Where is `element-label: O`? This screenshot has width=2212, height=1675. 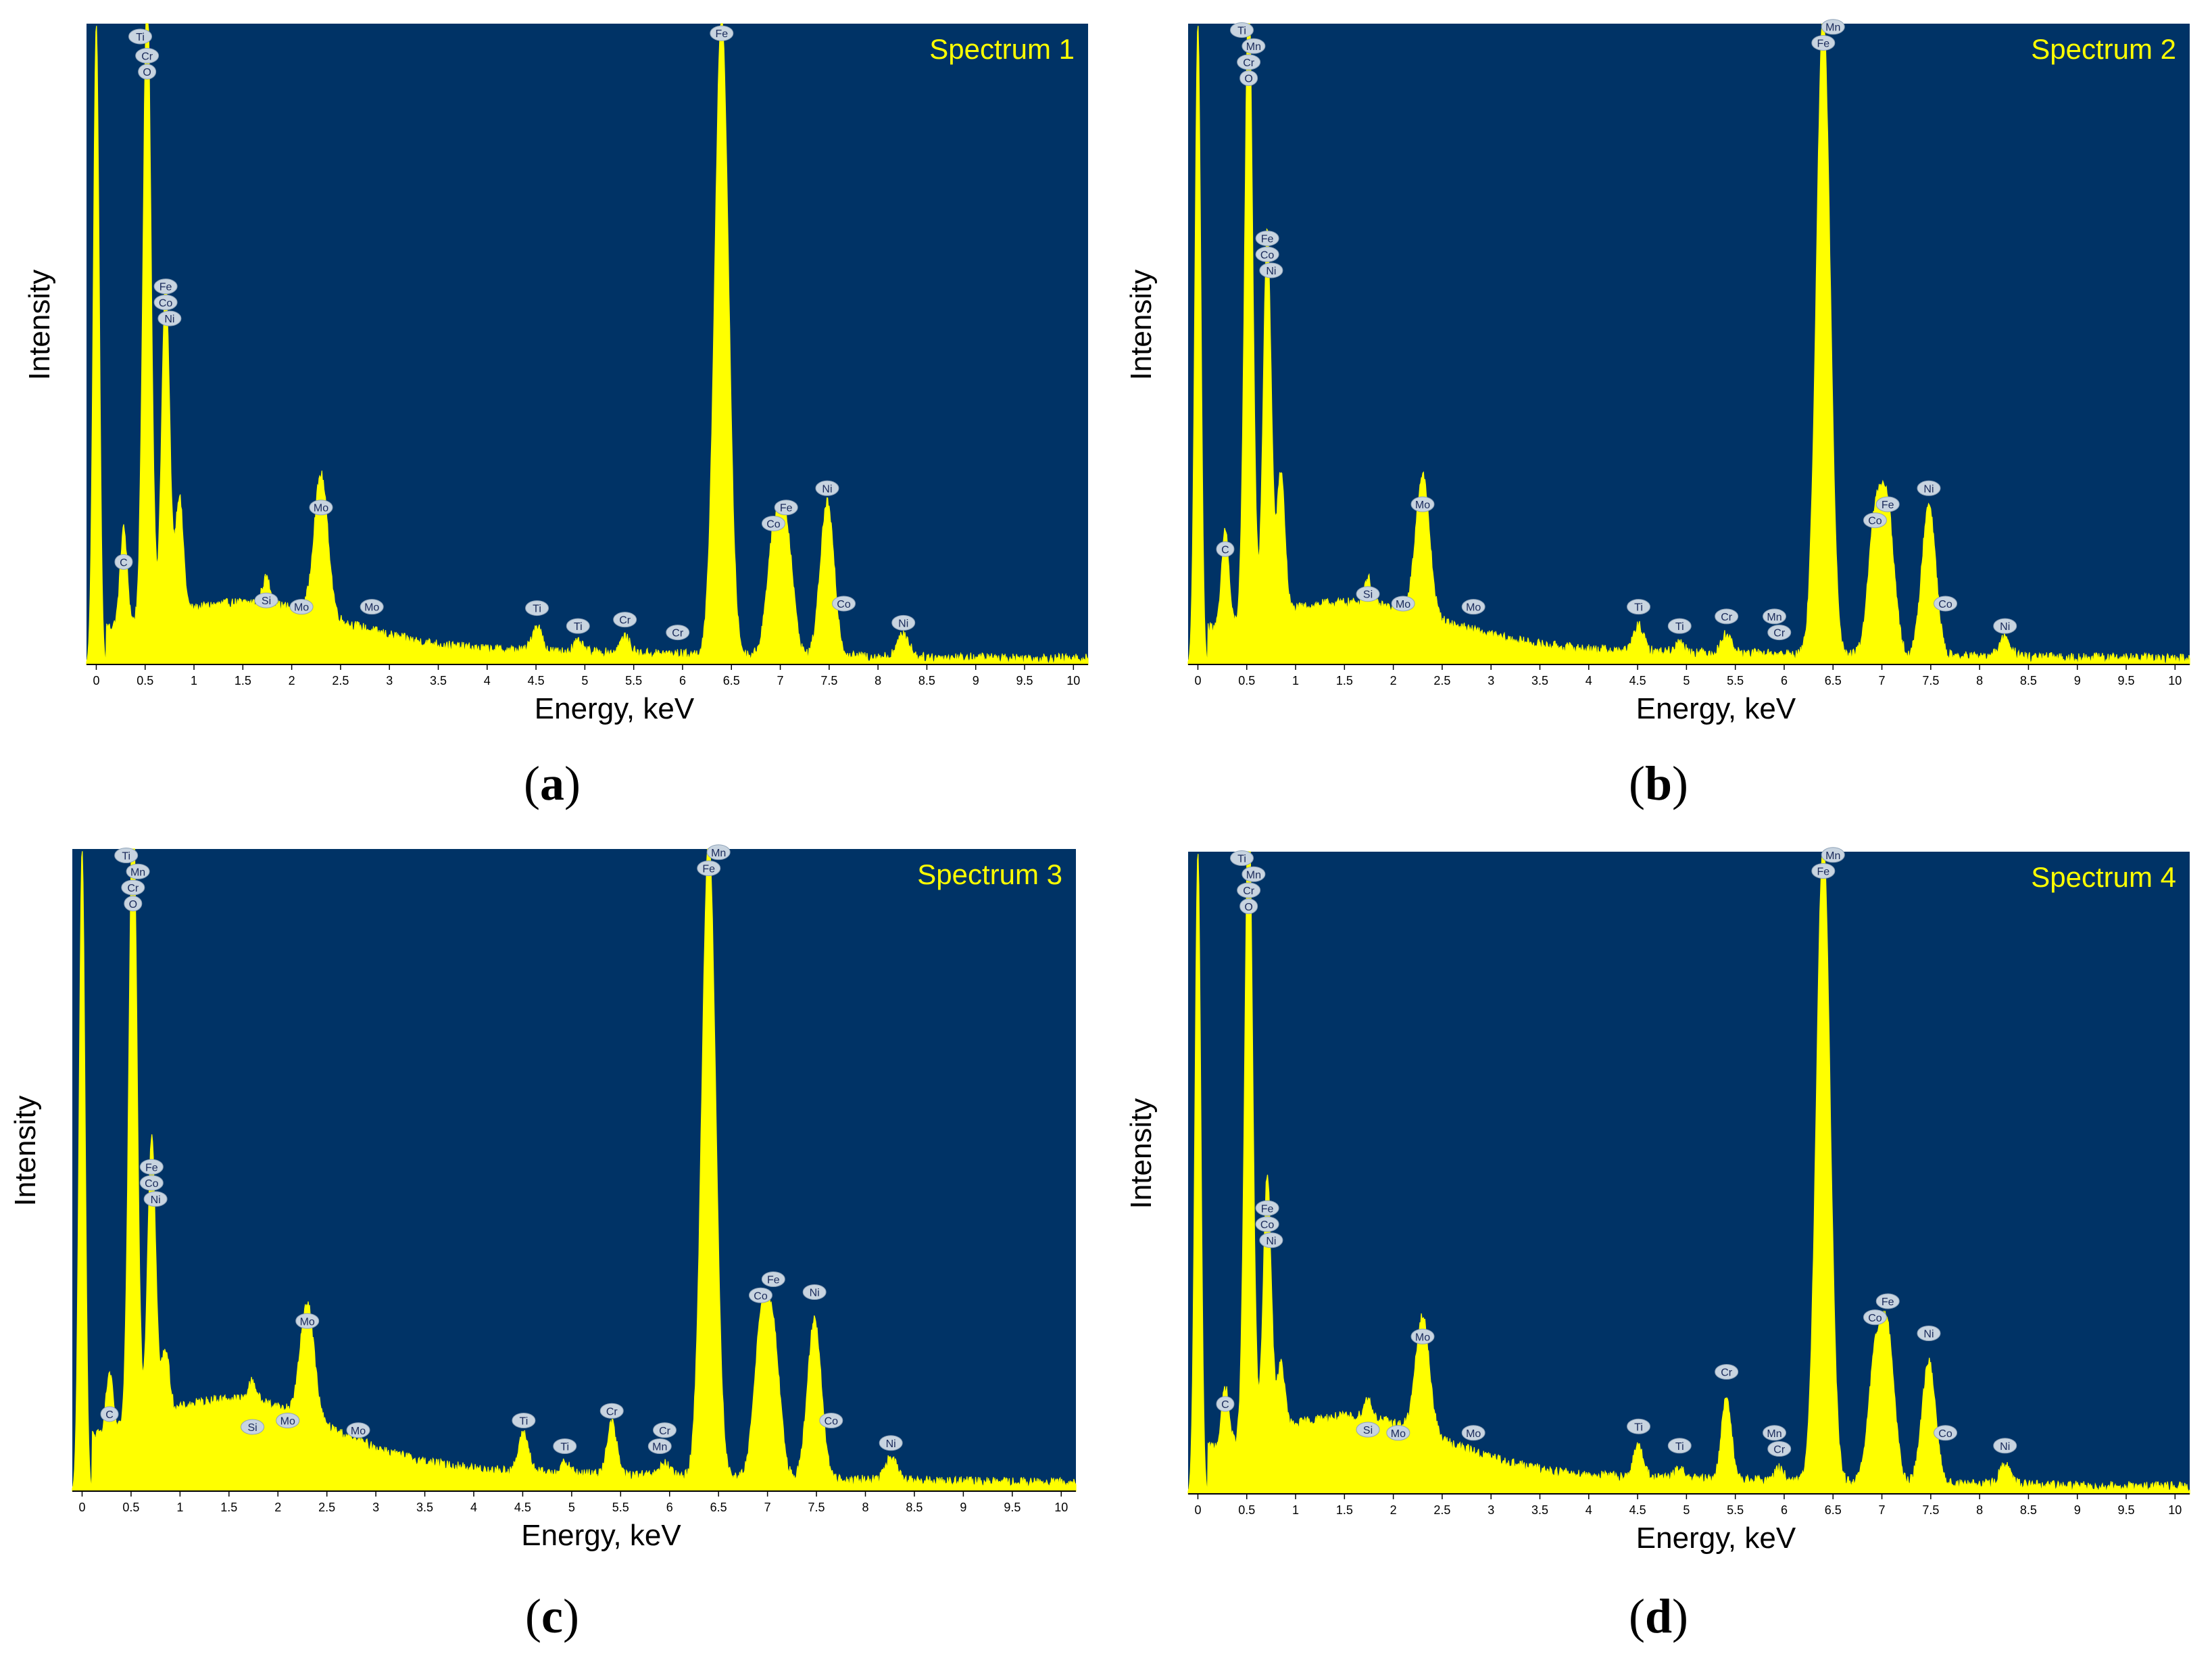
element-label: O is located at coordinates (1248, 906).